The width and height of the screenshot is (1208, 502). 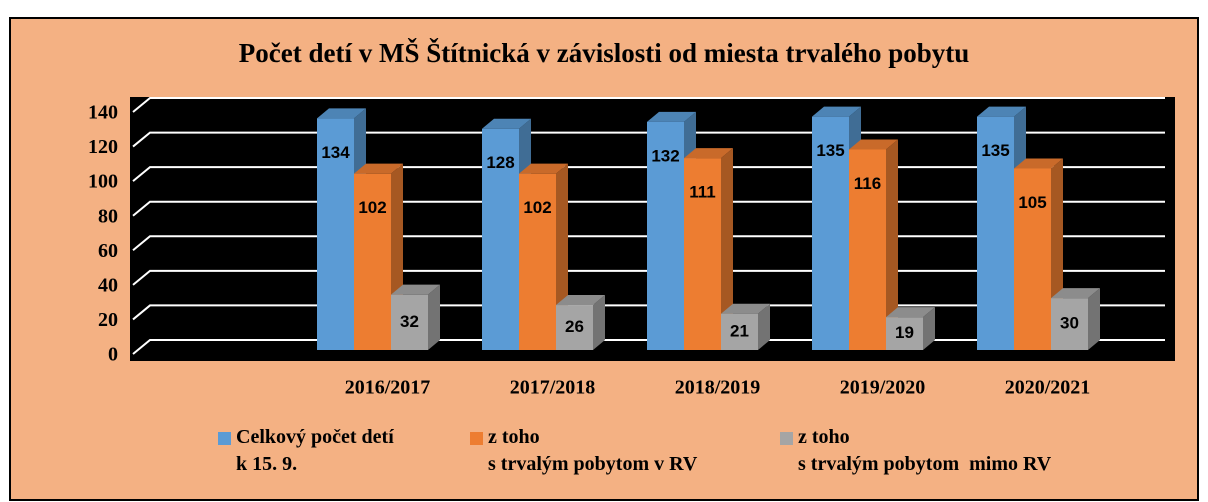 I want to click on data-label: 132, so click(x=665, y=155).